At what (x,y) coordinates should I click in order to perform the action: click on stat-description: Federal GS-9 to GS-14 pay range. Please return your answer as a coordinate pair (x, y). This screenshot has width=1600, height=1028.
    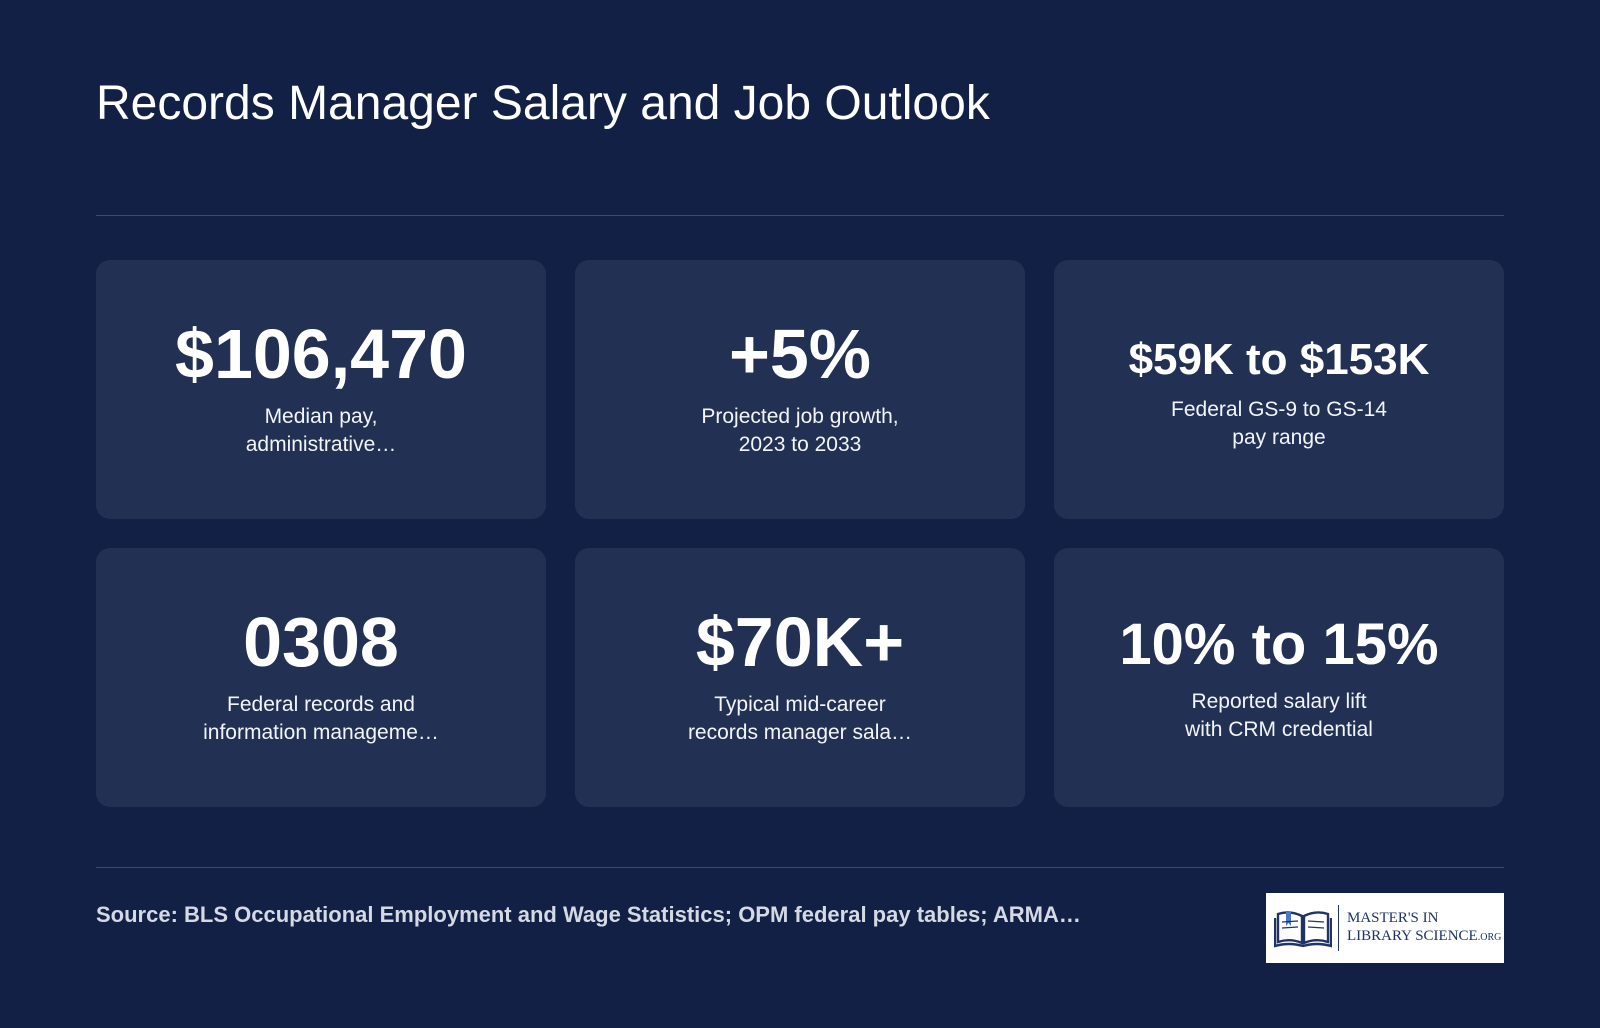
    Looking at the image, I should click on (1279, 424).